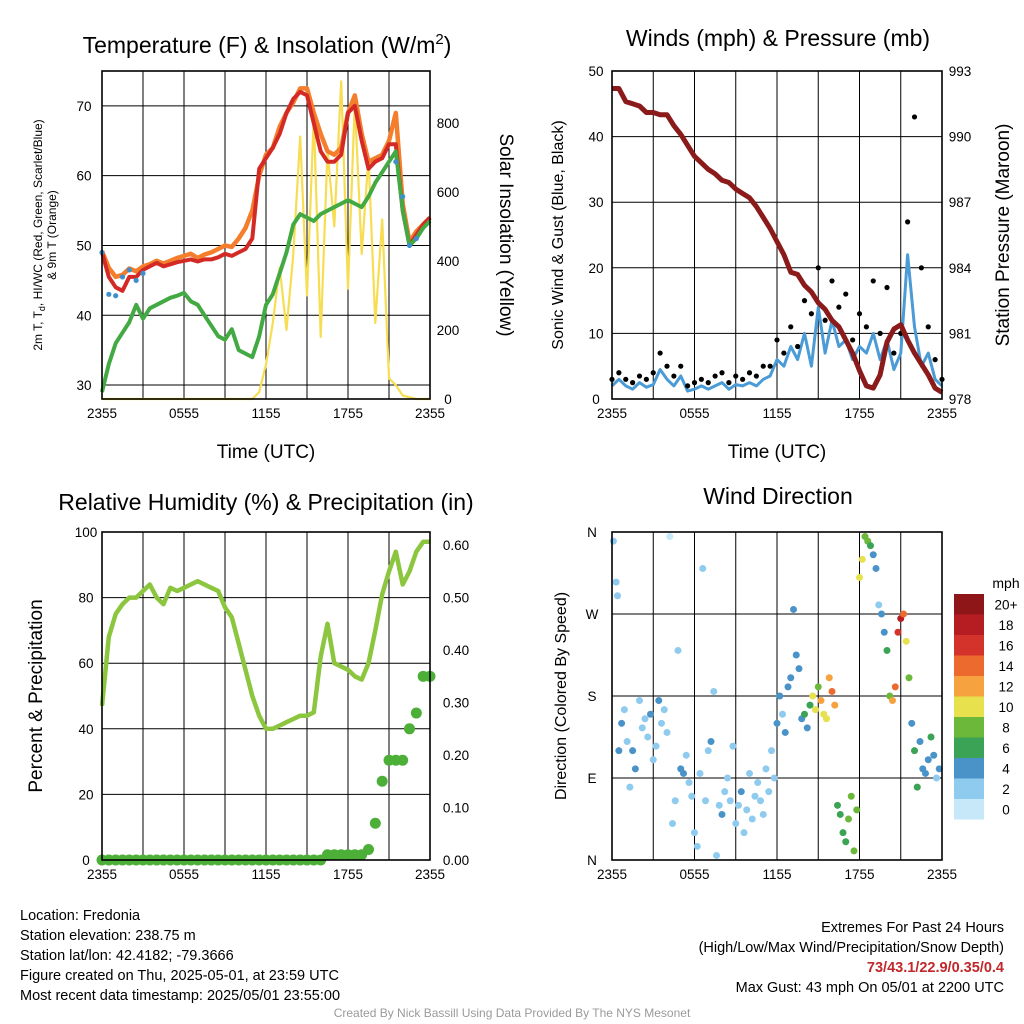 Image resolution: width=1024 pixels, height=1024 pixels. I want to click on rh-y-tick-label: 40, so click(85, 729).